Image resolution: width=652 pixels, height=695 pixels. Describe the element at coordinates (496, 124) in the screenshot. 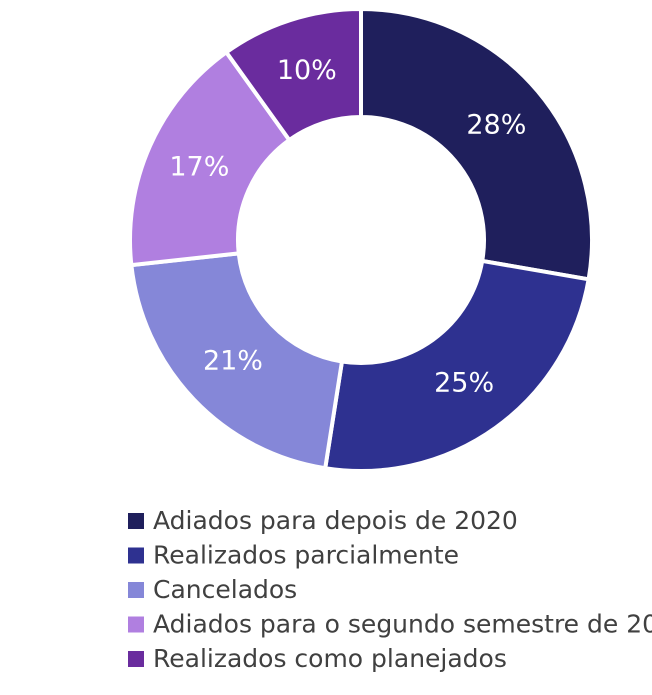

I see `slice-label: 28%` at that location.